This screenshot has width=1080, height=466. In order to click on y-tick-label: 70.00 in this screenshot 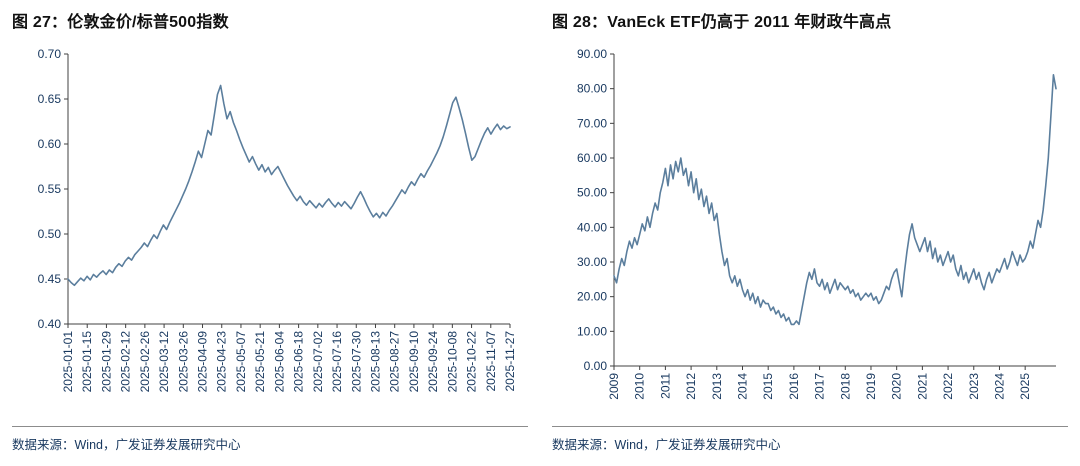, I will do `click(592, 123)`.